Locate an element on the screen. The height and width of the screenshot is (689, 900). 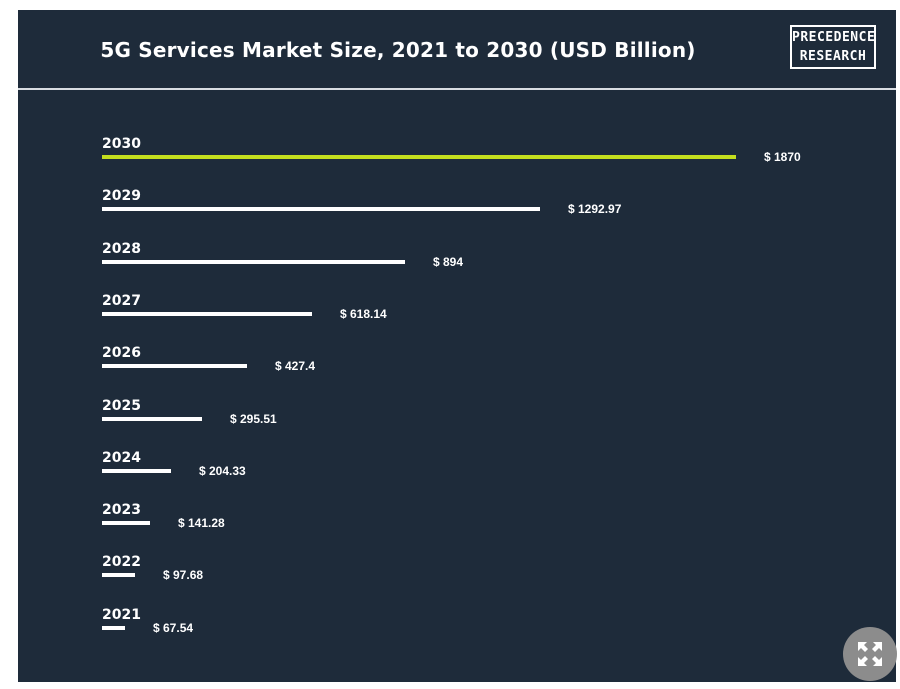
title-divider is located at coordinates (457, 89).